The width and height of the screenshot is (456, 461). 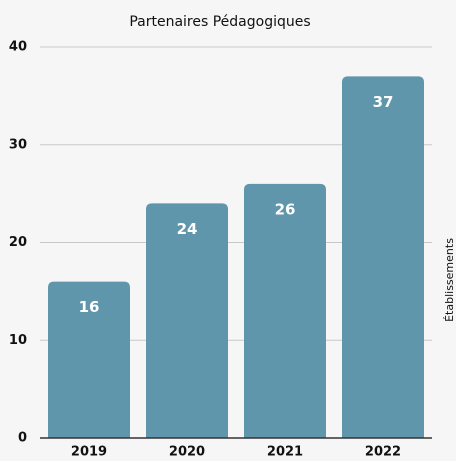 I want to click on value-label: 37, so click(x=383, y=102).